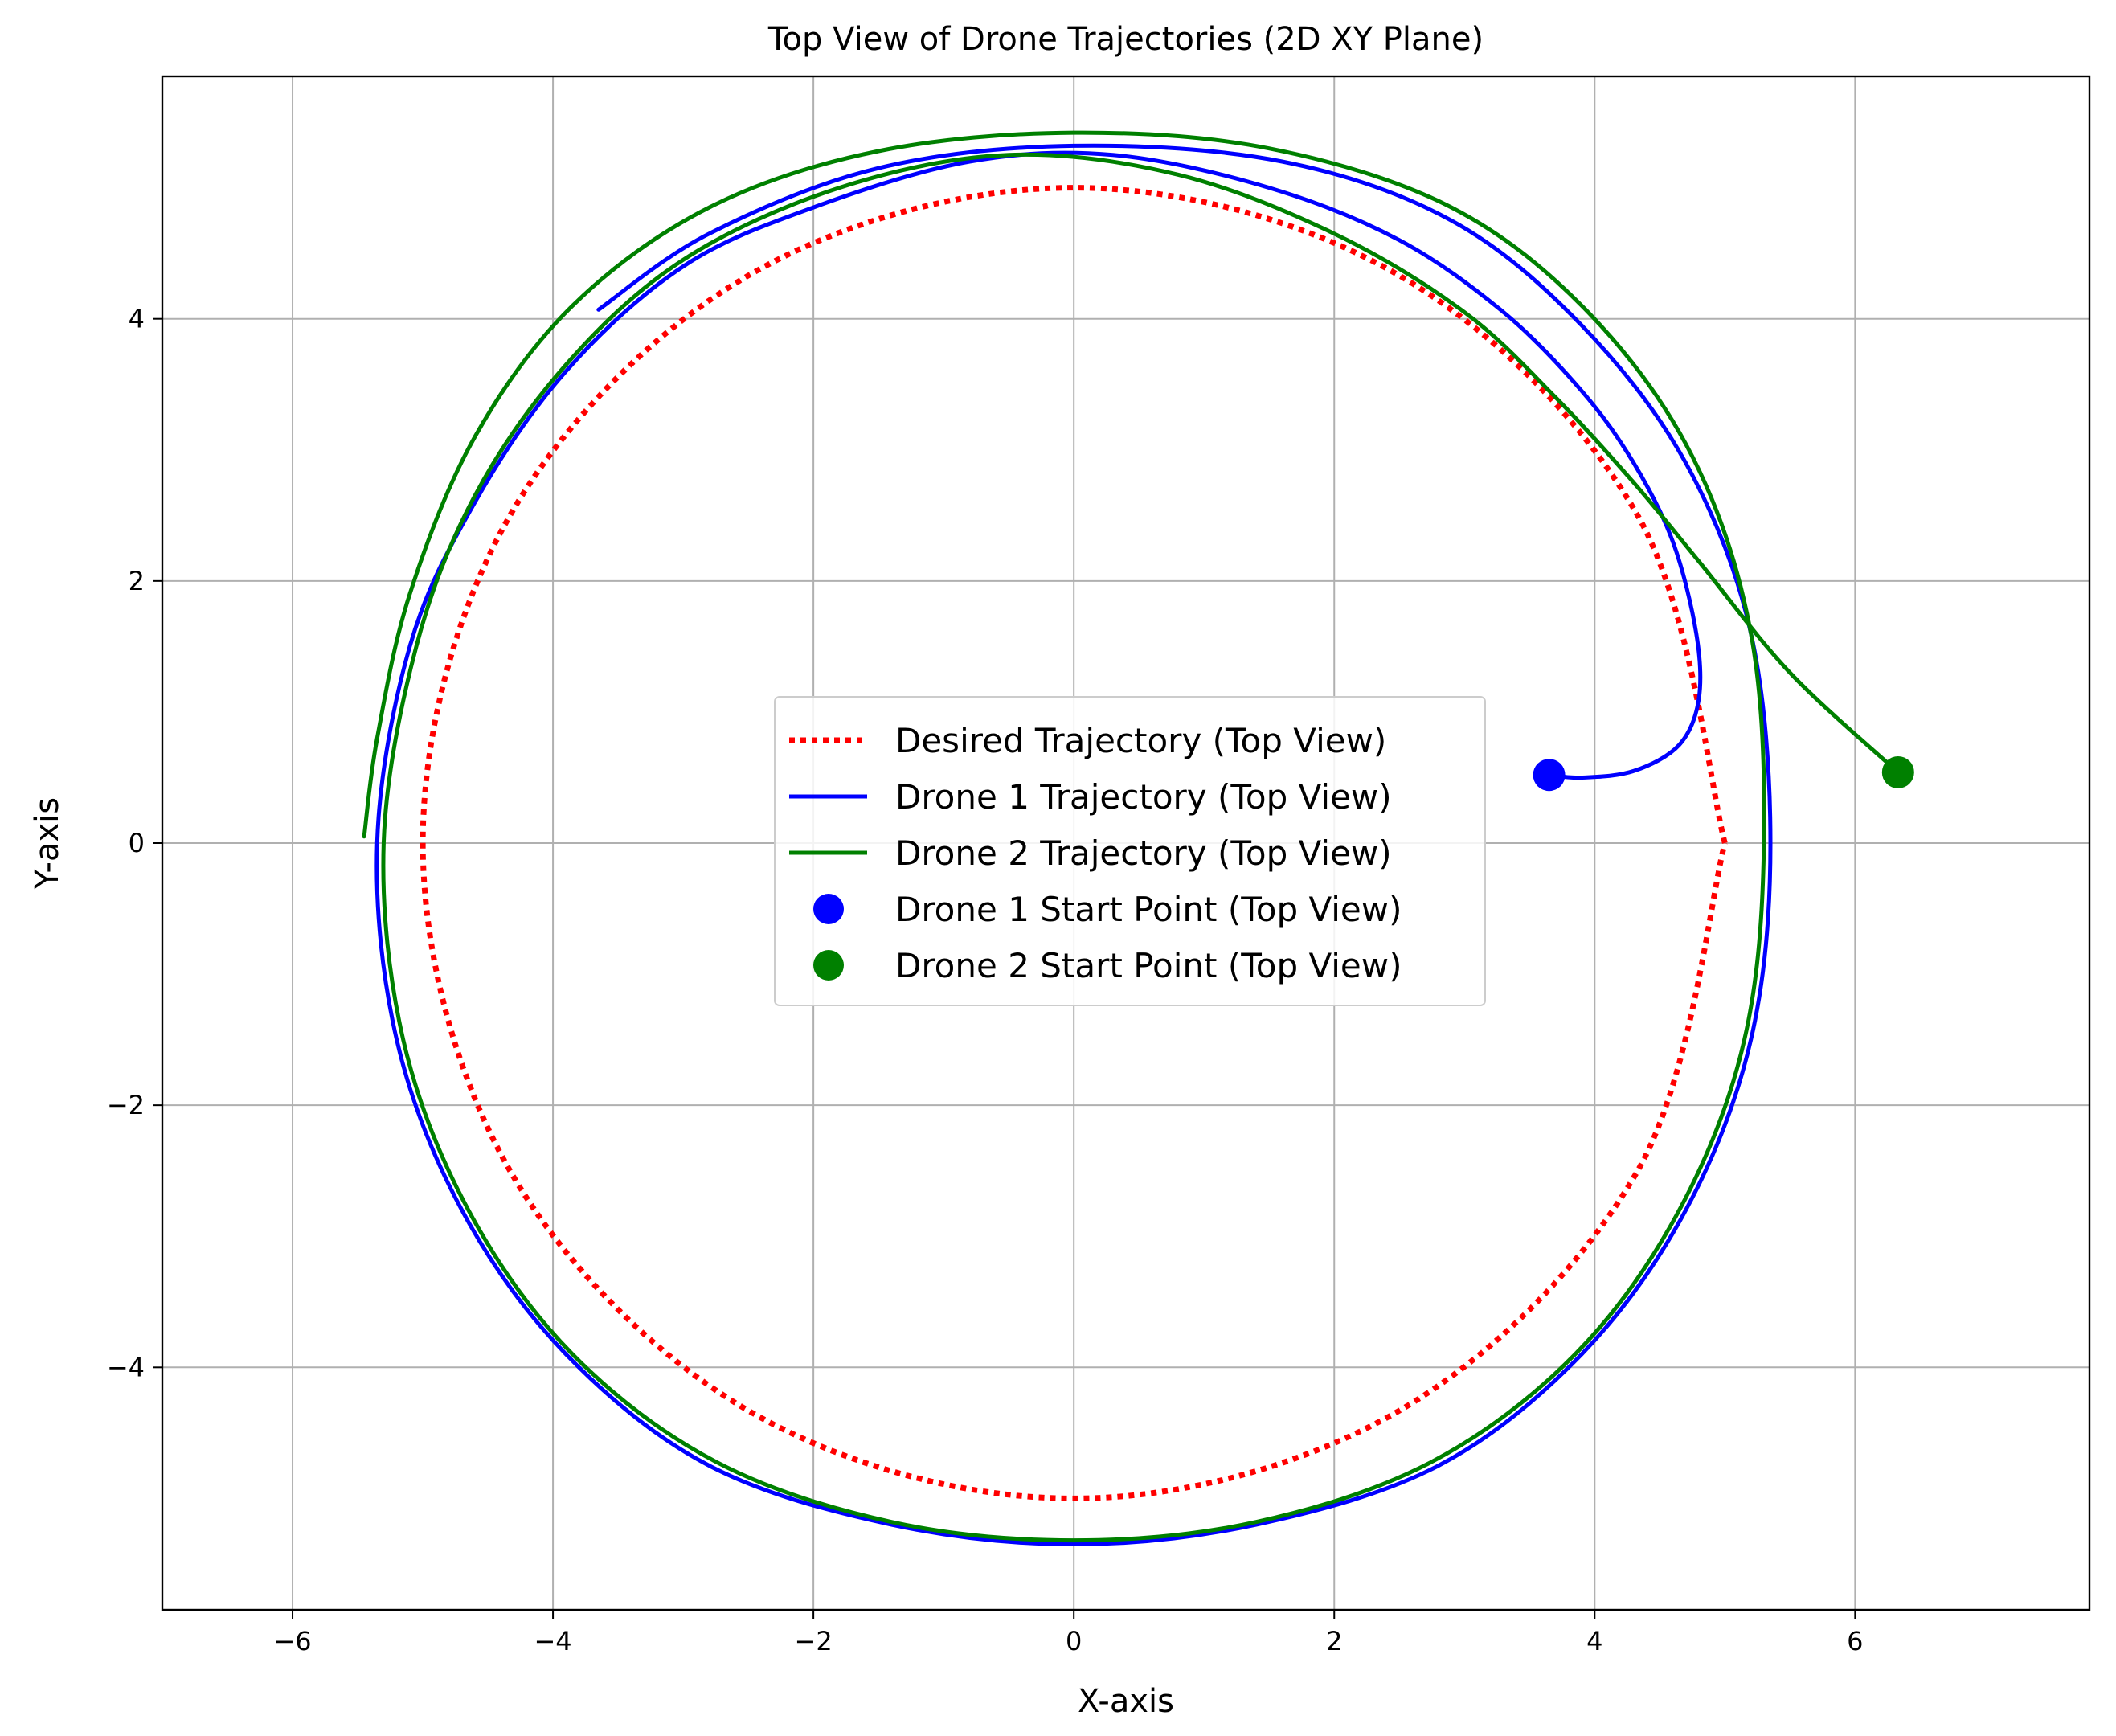 This screenshot has height=1736, width=2116. What do you see at coordinates (47, 843) in the screenshot?
I see `y-axis-title: Y-axis` at bounding box center [47, 843].